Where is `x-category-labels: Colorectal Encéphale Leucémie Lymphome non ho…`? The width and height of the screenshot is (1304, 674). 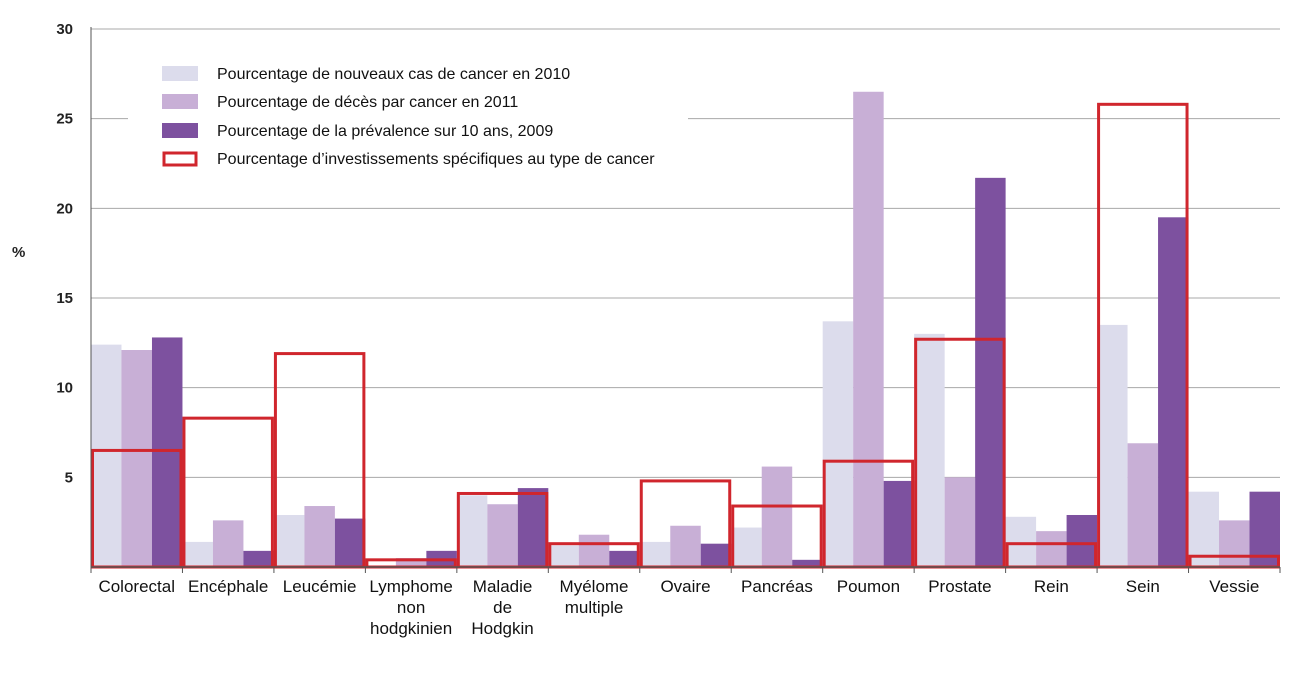
x-category-labels: Colorectal Encéphale Leucémie Lymphome non ho… is located at coordinates (678, 607).